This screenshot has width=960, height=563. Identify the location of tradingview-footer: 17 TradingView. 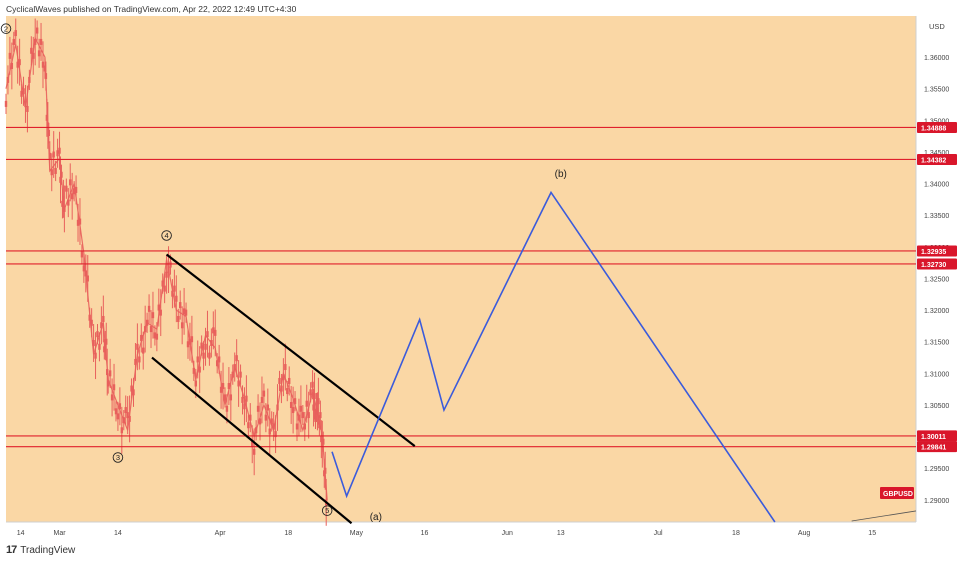
(40, 550).